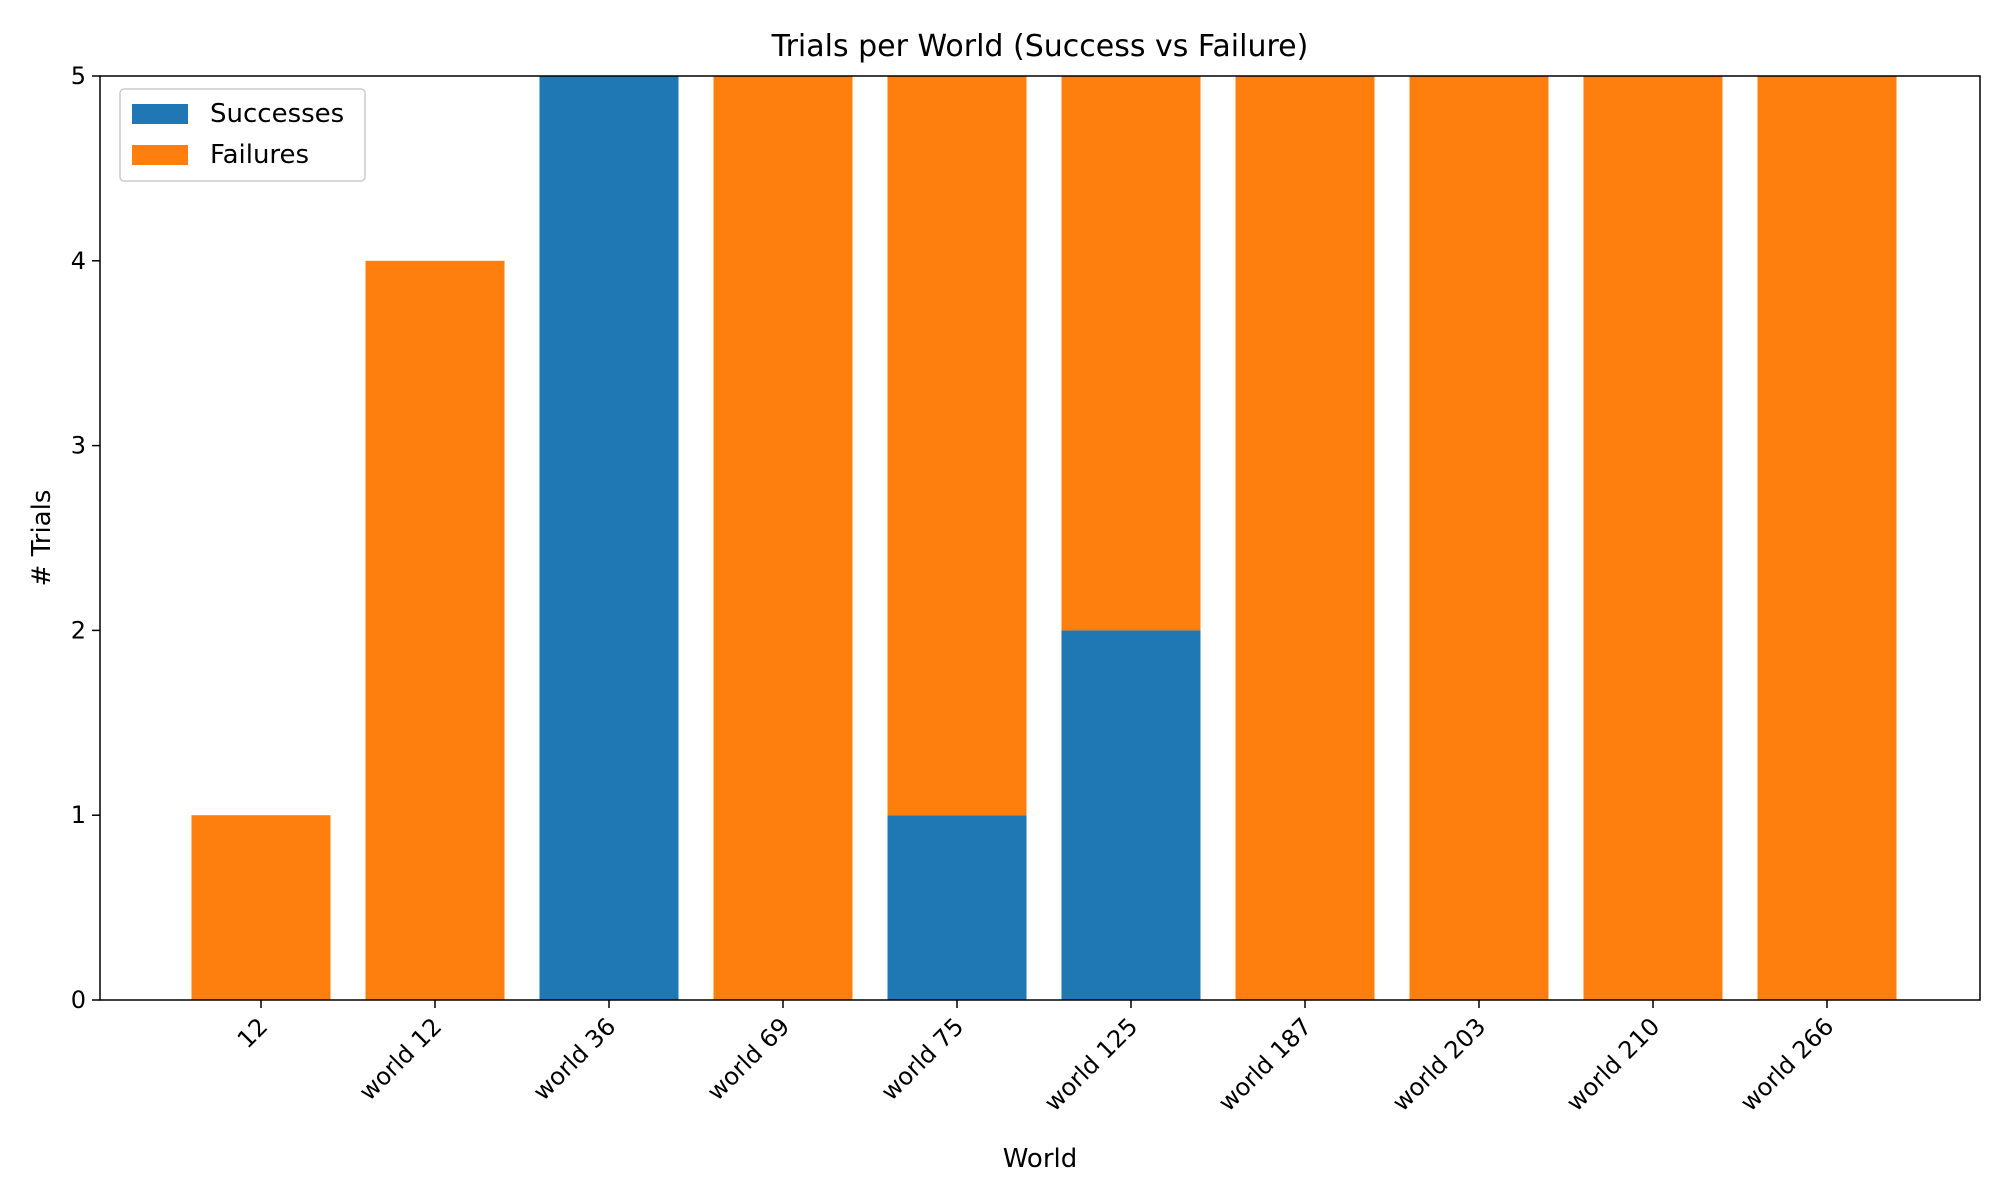 The height and width of the screenshot is (1200, 2000). What do you see at coordinates (78, 630) in the screenshot?
I see `y-tick-label: 2` at bounding box center [78, 630].